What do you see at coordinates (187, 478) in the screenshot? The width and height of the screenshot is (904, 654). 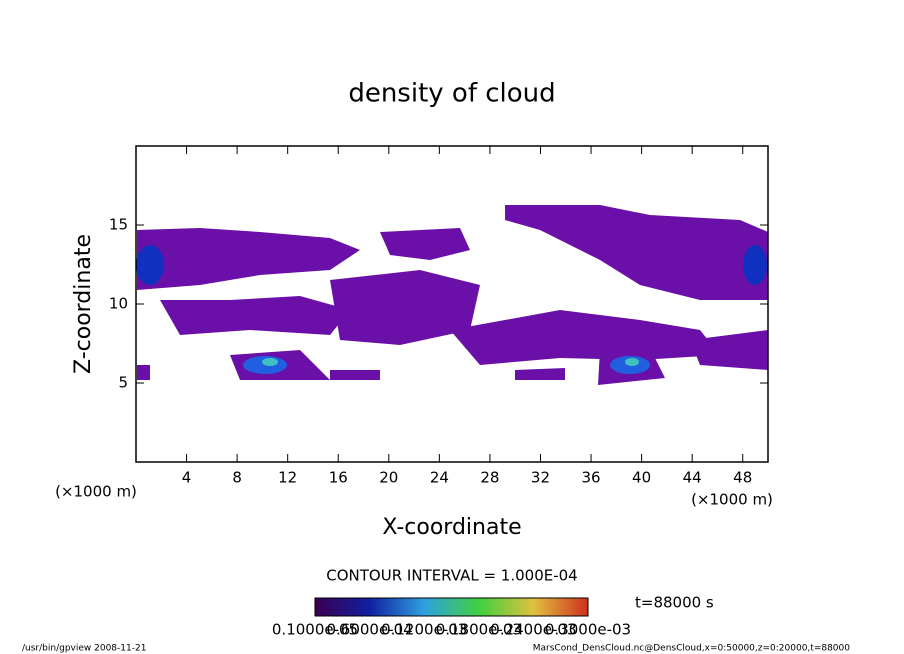 I see `x-tick-label: 4` at bounding box center [187, 478].